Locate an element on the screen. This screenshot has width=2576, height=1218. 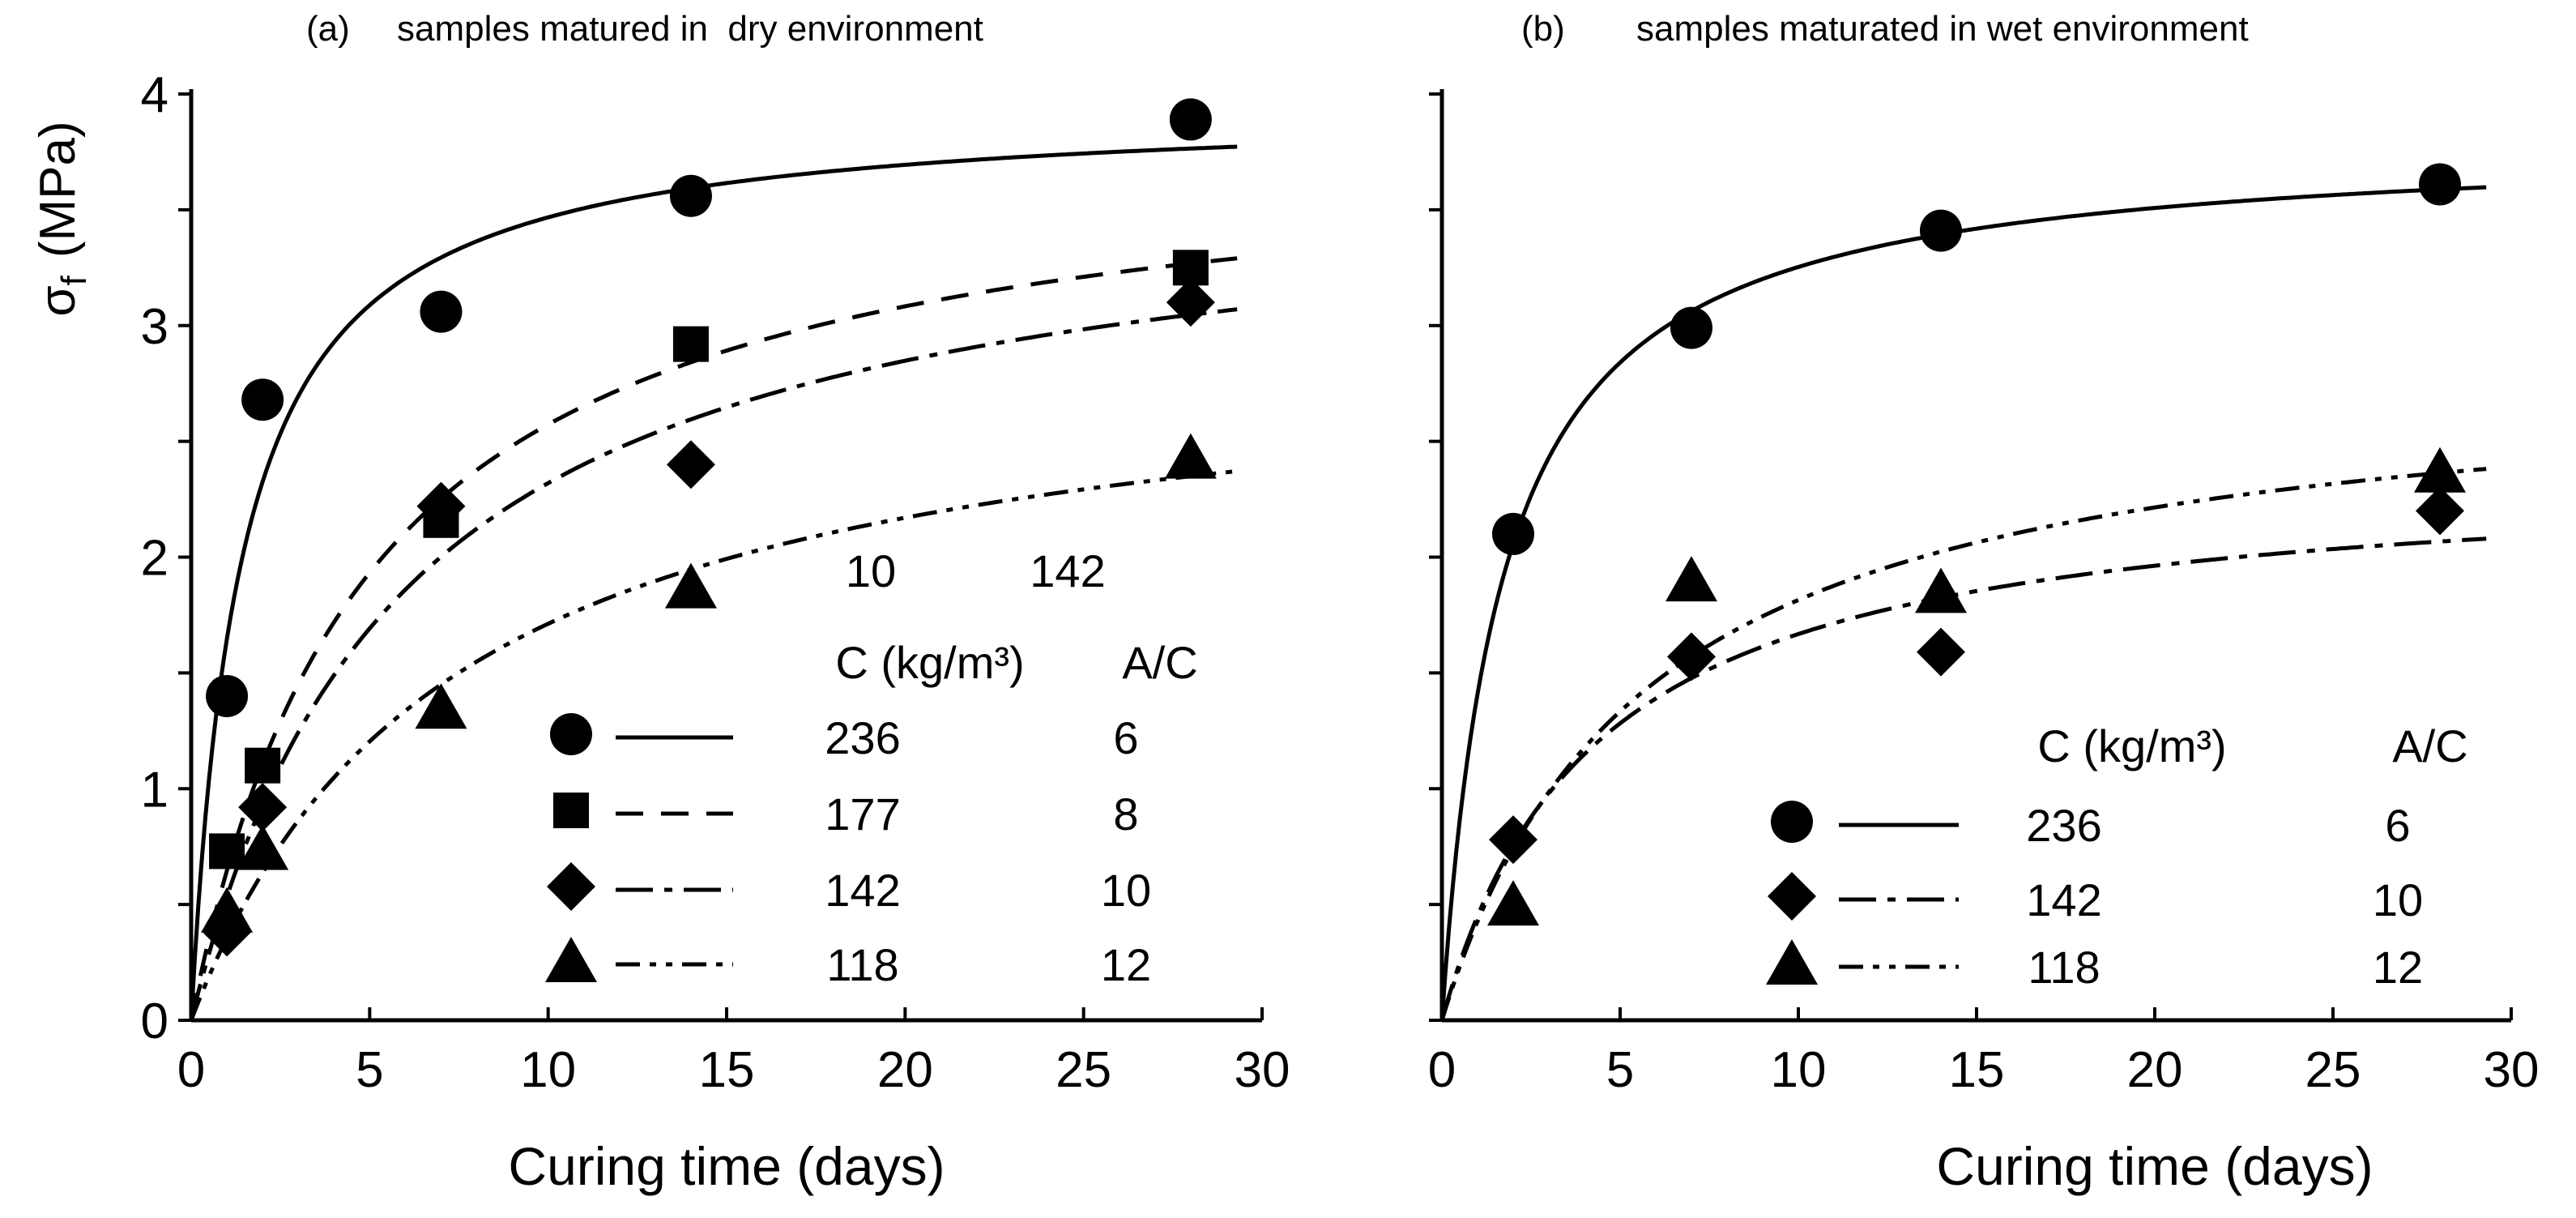
panel-a-x-axis-label: Curing time (days) is located at coordinates (726, 1166).